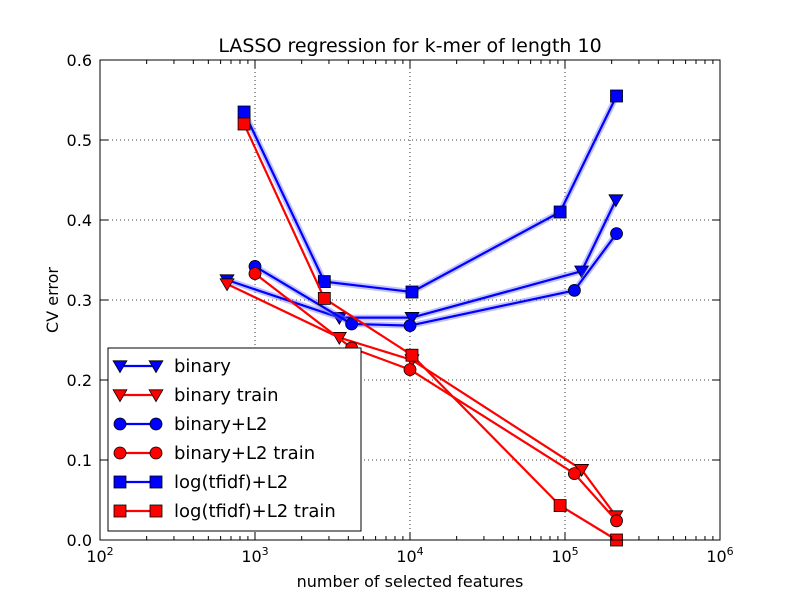 This screenshot has width=800, height=600. I want to click on legend-label: log(tfidf)+L2 train, so click(255, 511).